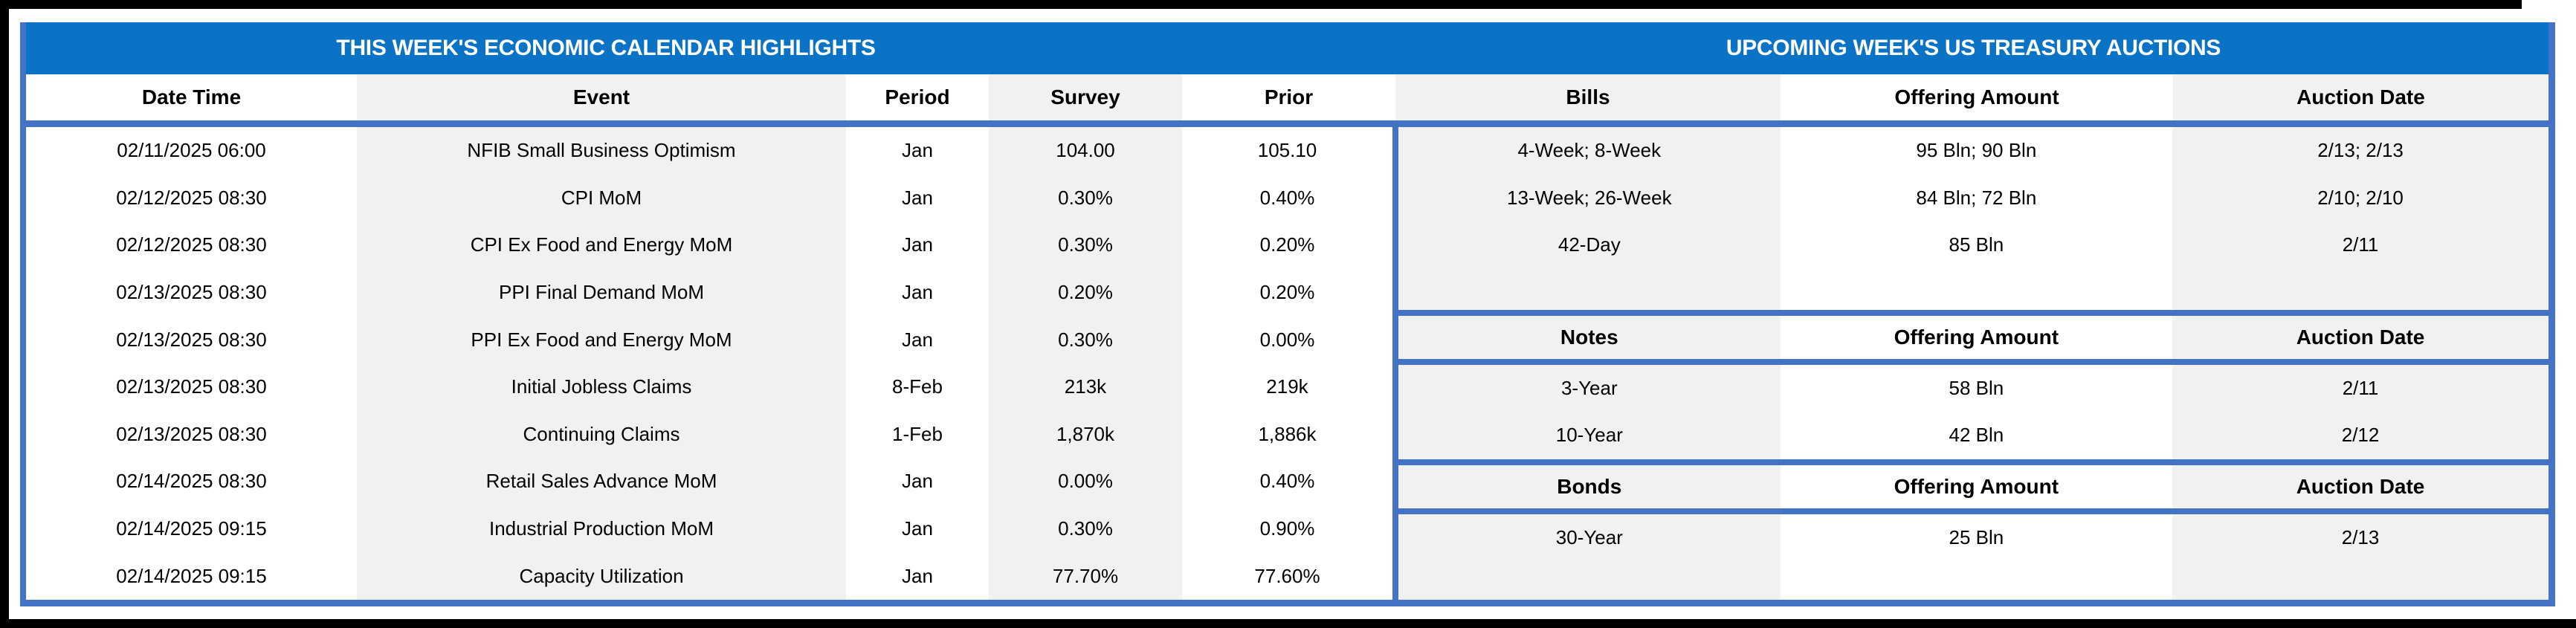  I want to click on cell-auction-date: 2/11, so click(2360, 388).